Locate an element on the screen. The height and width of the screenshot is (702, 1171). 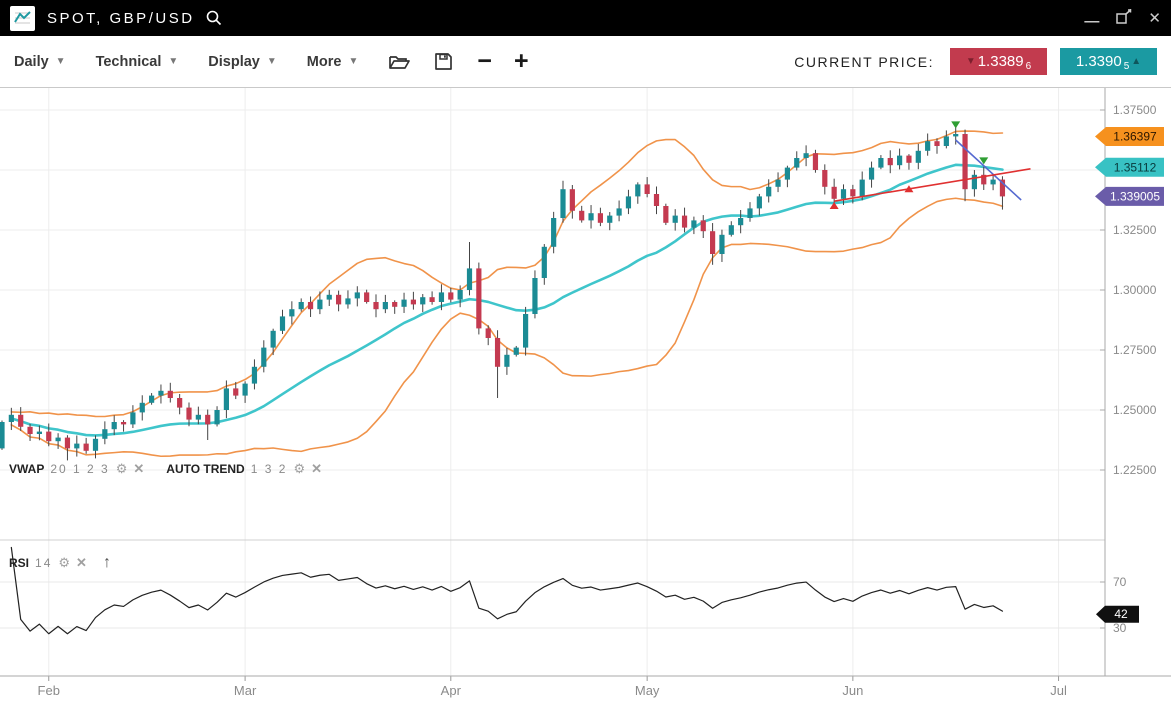
technical-dropdown: Technical ▼ is located at coordinates (137, 62).